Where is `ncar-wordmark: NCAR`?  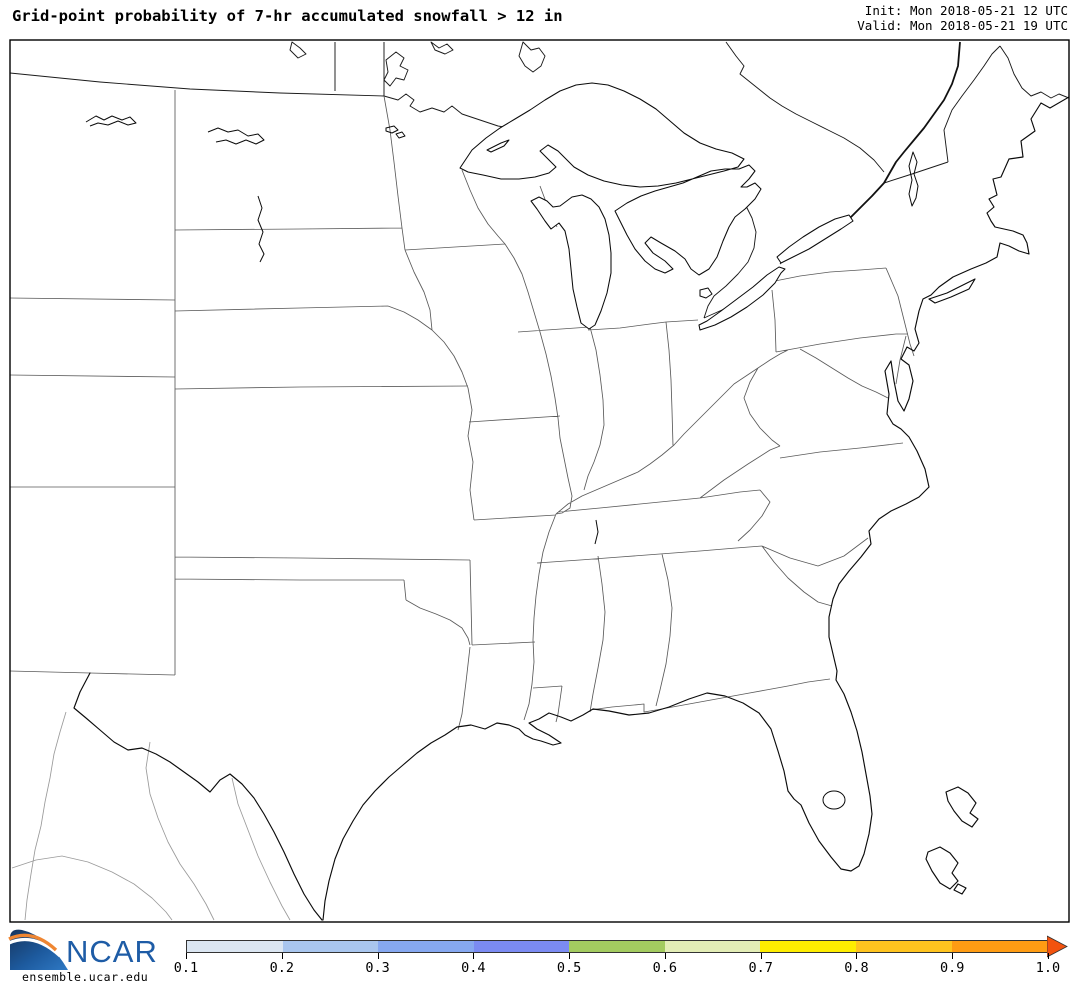 ncar-wordmark: NCAR is located at coordinates (112, 951).